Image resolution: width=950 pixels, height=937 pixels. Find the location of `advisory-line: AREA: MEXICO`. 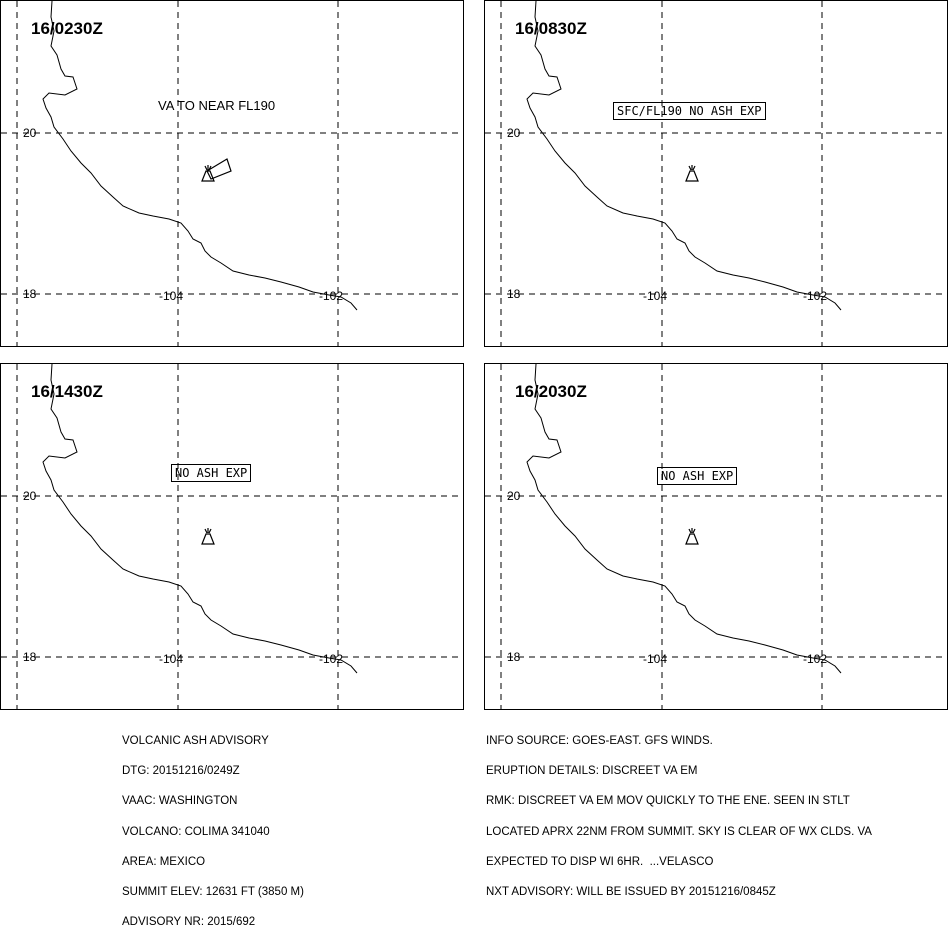

advisory-line: AREA: MEXICO is located at coordinates (164, 861).